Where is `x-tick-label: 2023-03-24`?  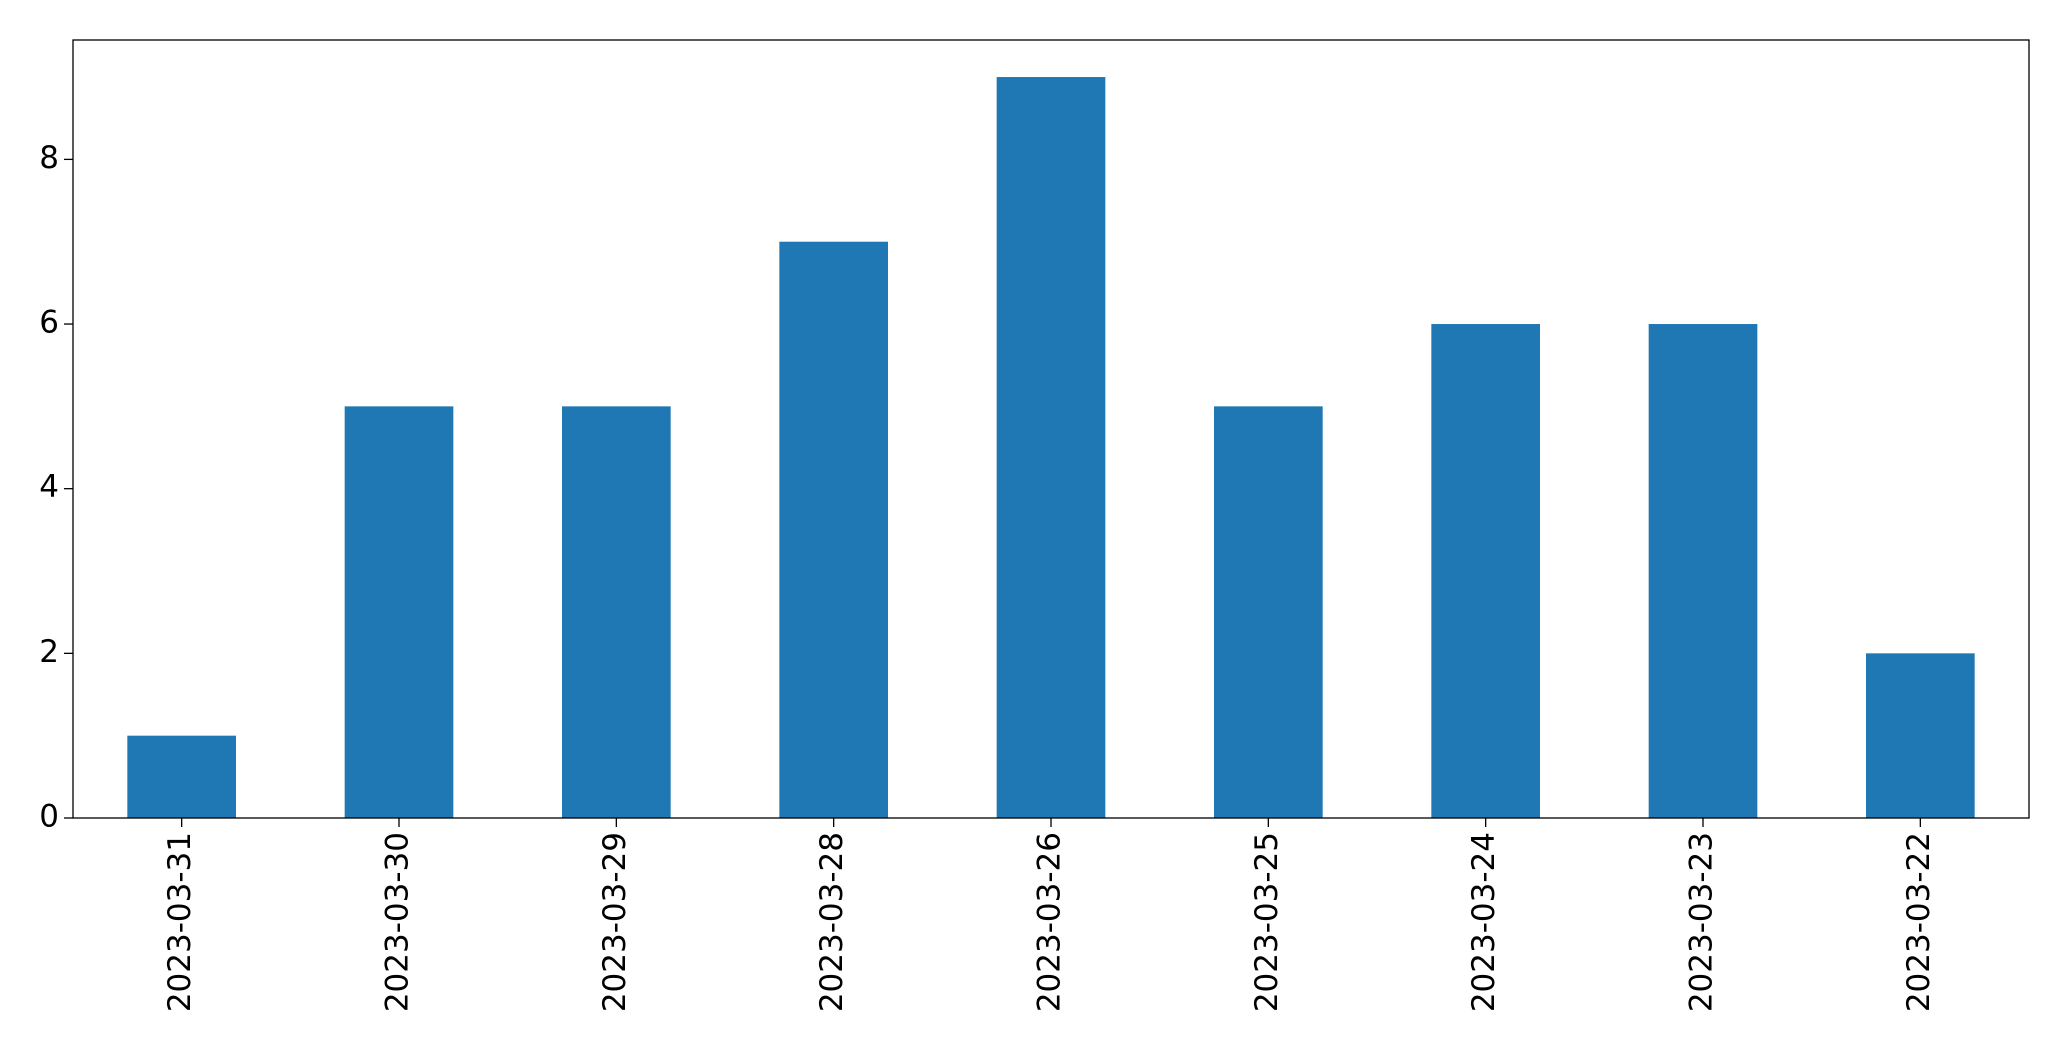
x-tick-label: 2023-03-24 is located at coordinates (1484, 922).